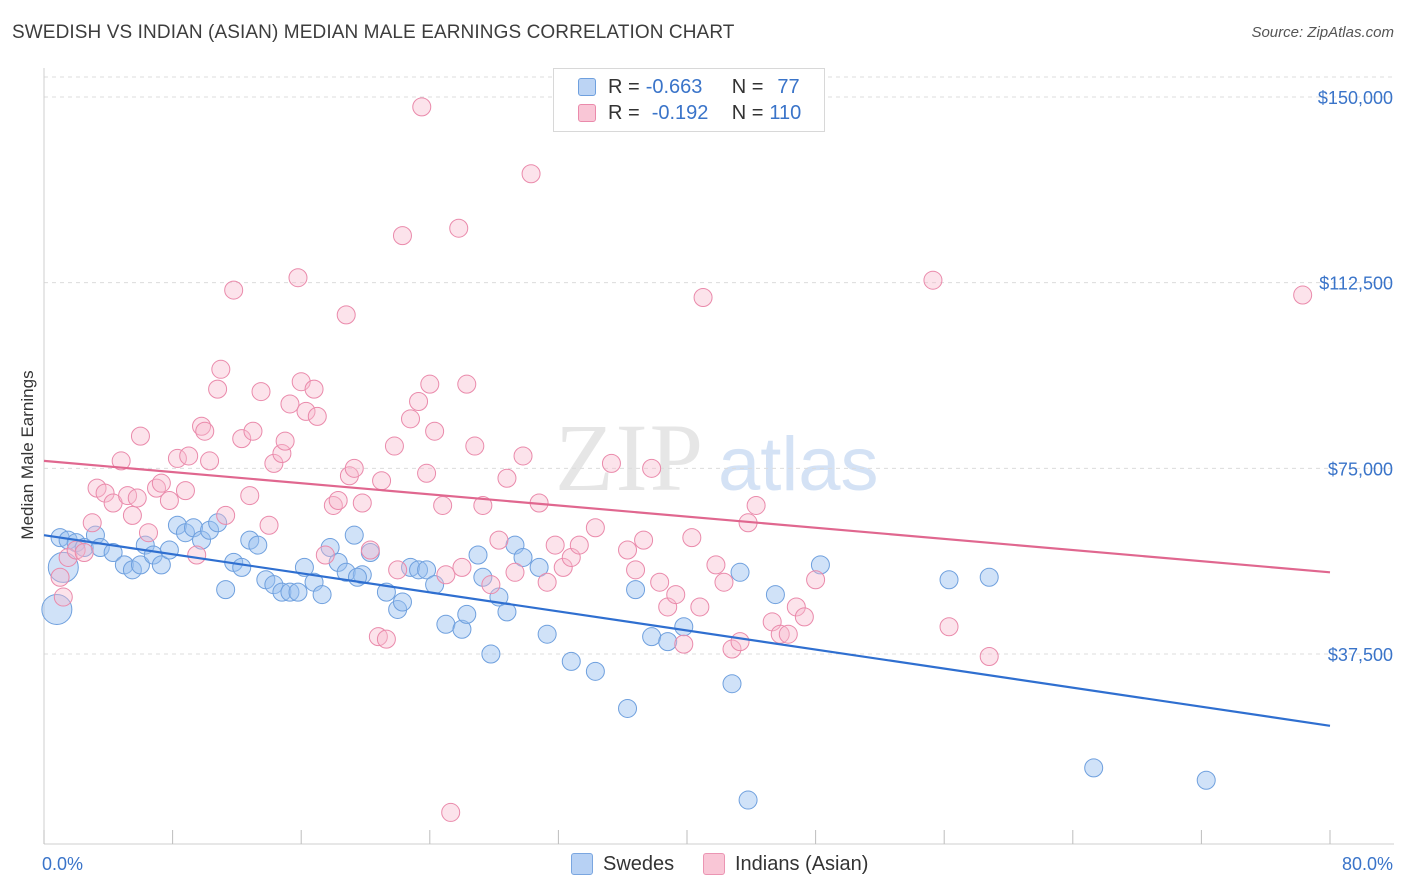 The image size is (1406, 892). I want to click on n-value: 110, so click(785, 112).